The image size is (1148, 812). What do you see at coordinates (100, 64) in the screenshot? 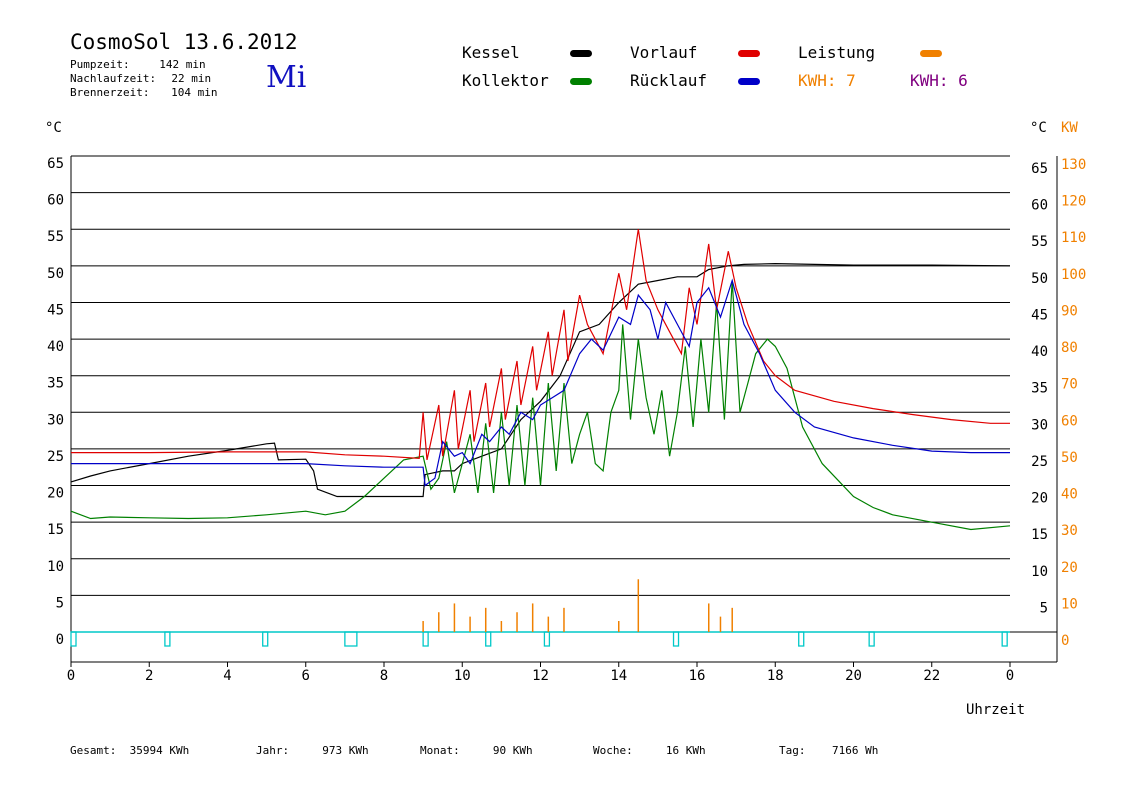
I see `stat-label: Pumpzeit:` at bounding box center [100, 64].